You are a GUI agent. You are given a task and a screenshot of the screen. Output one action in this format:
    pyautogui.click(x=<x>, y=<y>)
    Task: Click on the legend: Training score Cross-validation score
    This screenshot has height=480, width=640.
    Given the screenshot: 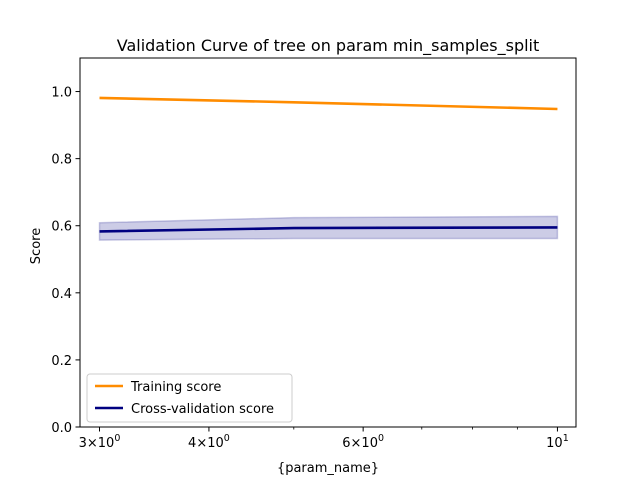 What is the action you would take?
    pyautogui.click(x=189, y=398)
    